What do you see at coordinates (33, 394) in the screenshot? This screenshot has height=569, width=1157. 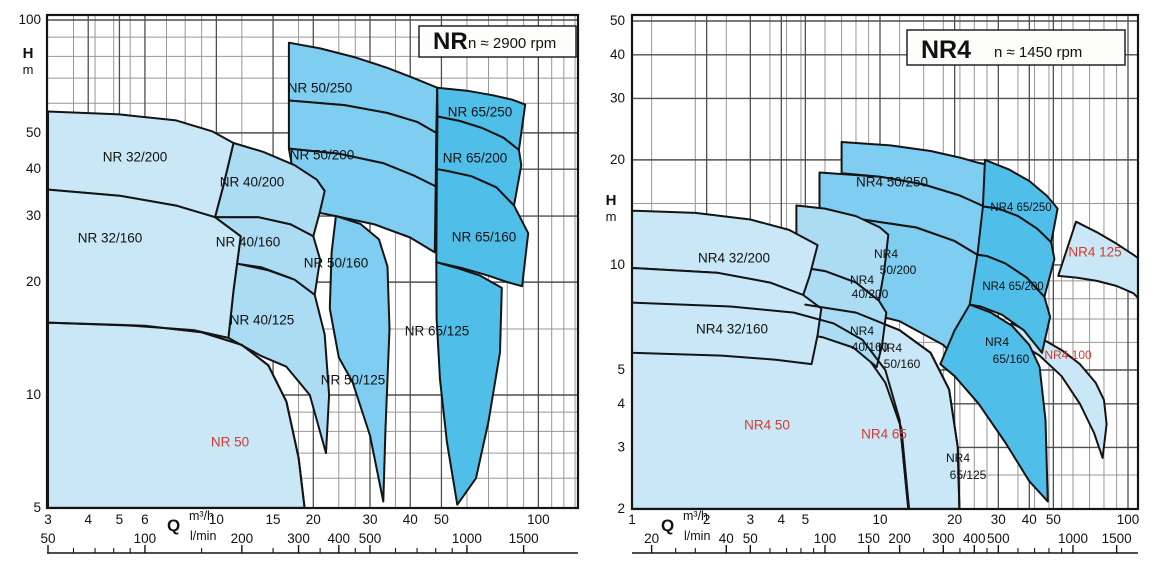 I see `y-tick-label: 10` at bounding box center [33, 394].